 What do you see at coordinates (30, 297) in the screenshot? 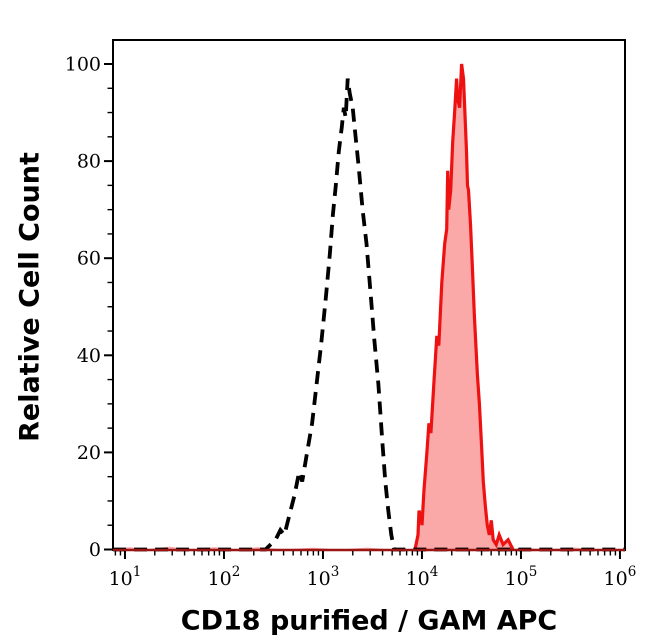
I see `y-axis-title: Relative Cell Count` at bounding box center [30, 297].